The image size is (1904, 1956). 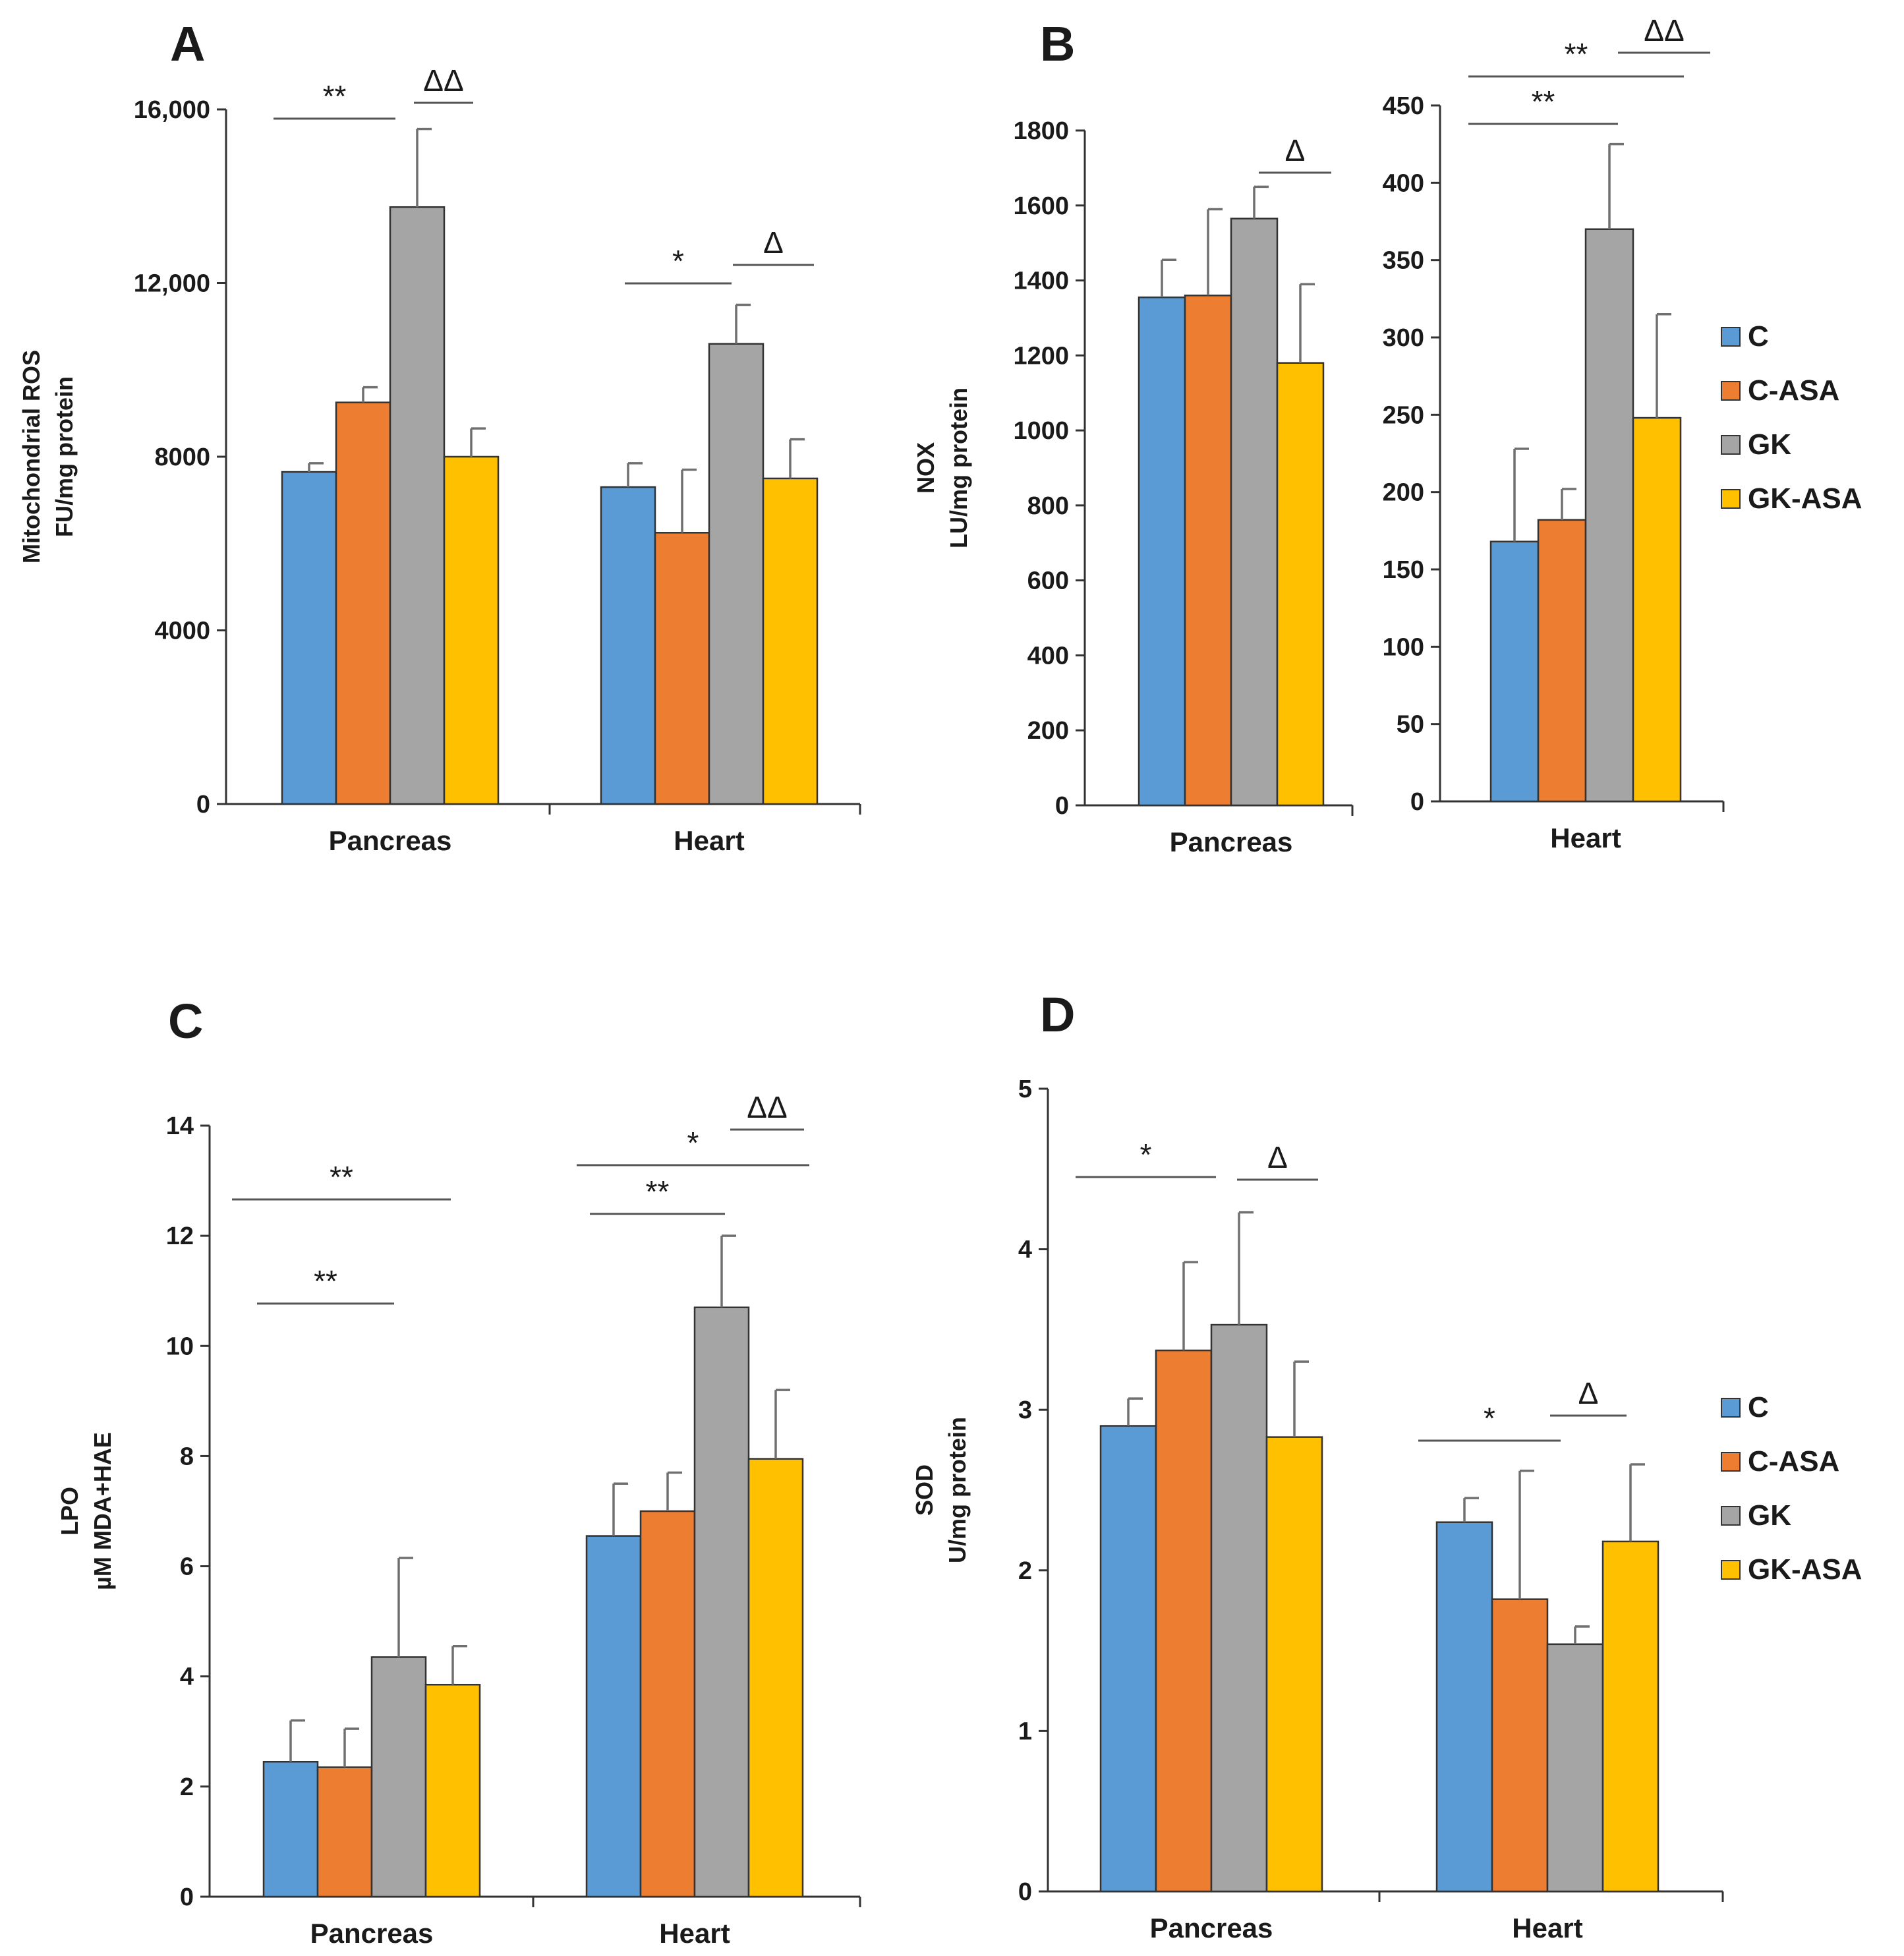 What do you see at coordinates (172, 284) in the screenshot?
I see `y-tick-label: 12,000` at bounding box center [172, 284].